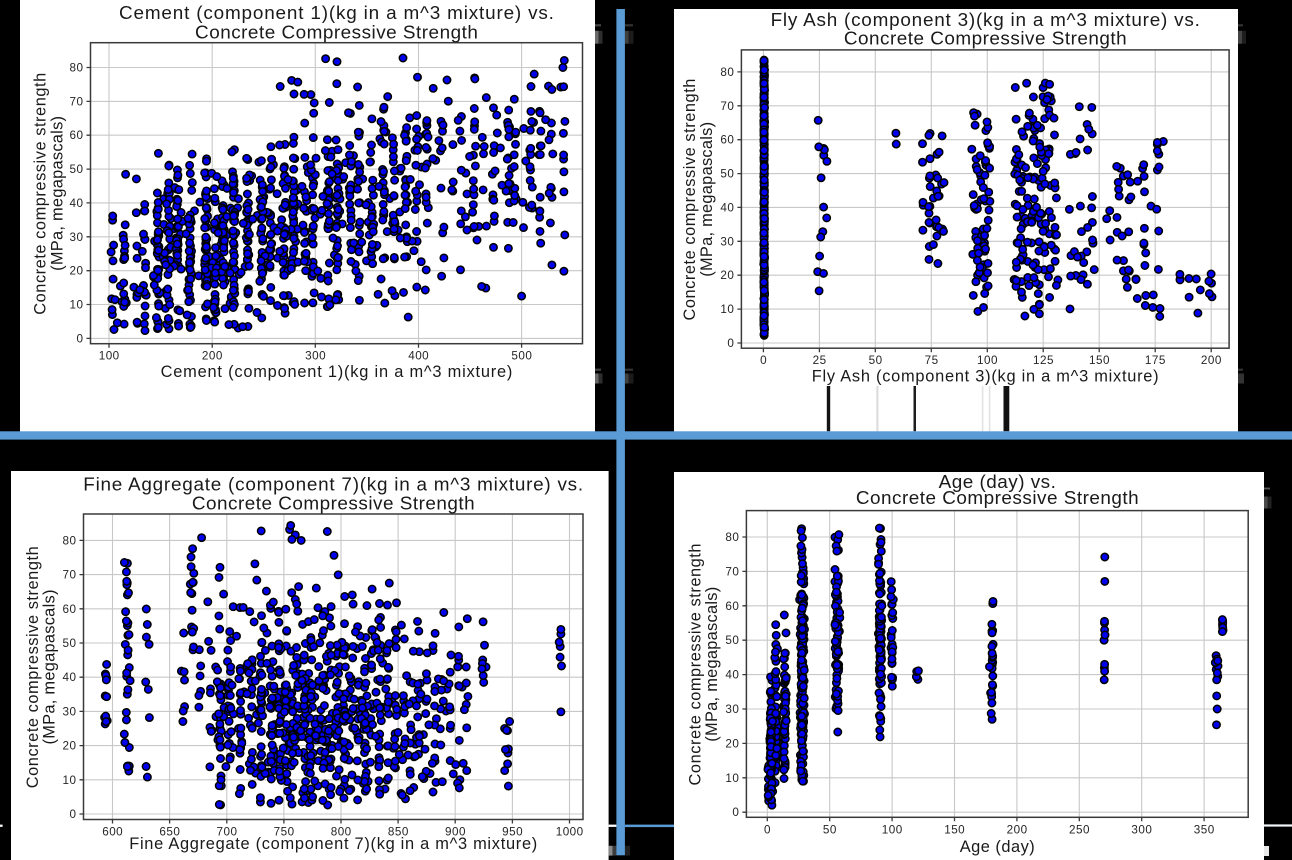 This screenshot has height=860, width=1292. What do you see at coordinates (820, 360) in the screenshot?
I see `svg-text: 25` at bounding box center [820, 360].